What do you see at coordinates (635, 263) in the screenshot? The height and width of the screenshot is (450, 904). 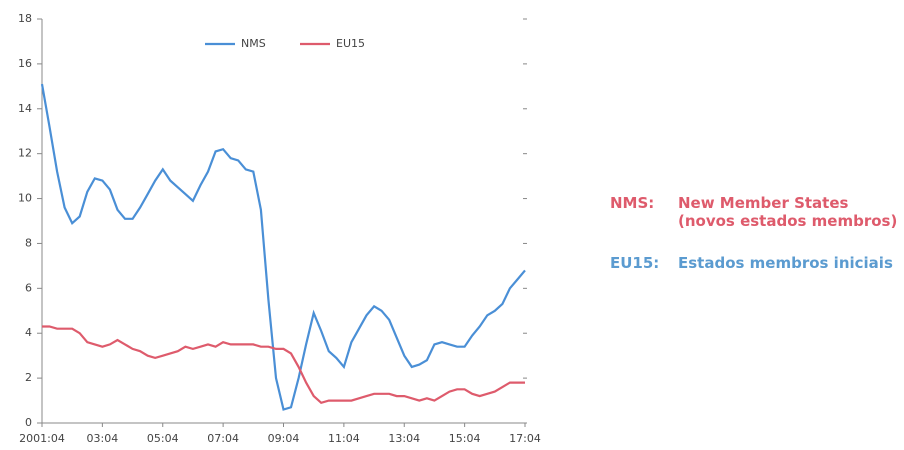 I see `note-key: EU15:` at bounding box center [635, 263].